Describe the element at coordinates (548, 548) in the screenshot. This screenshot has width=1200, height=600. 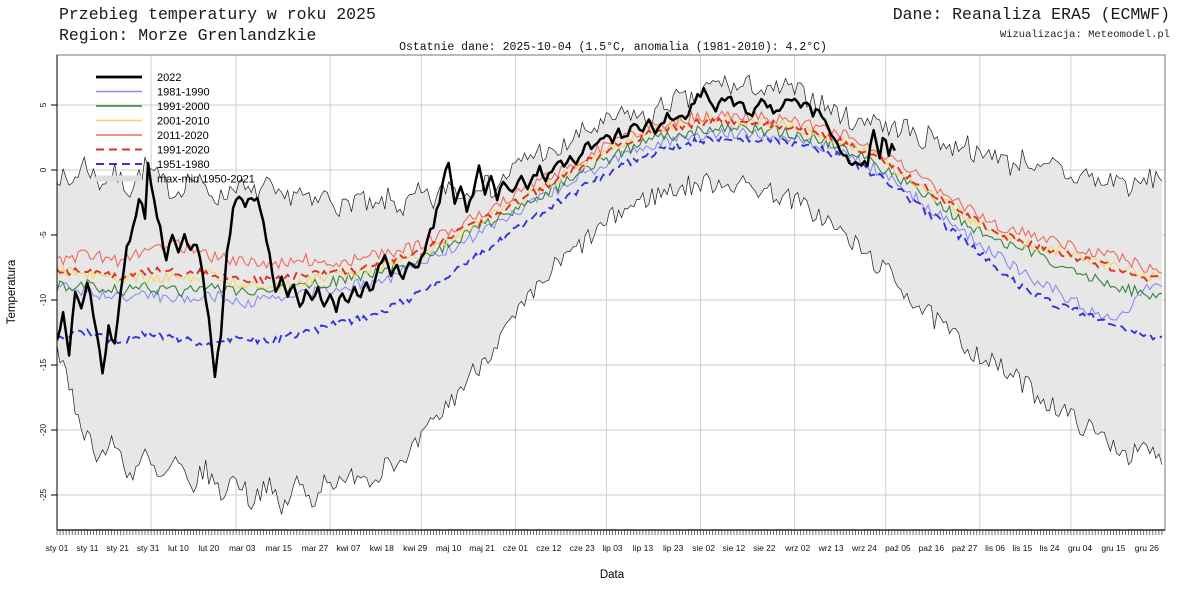
I see `x-tick-label: cze 12` at that location.